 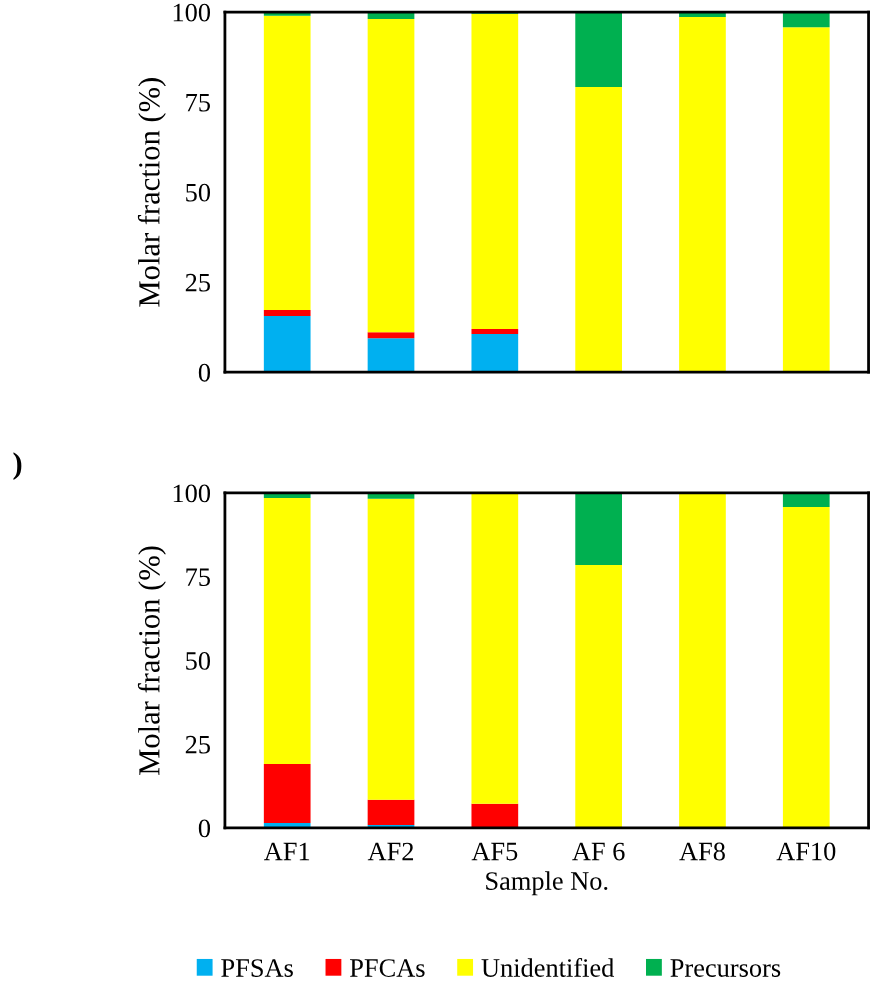 What do you see at coordinates (806, 851) in the screenshot?
I see `x-tick-label: AF10` at bounding box center [806, 851].